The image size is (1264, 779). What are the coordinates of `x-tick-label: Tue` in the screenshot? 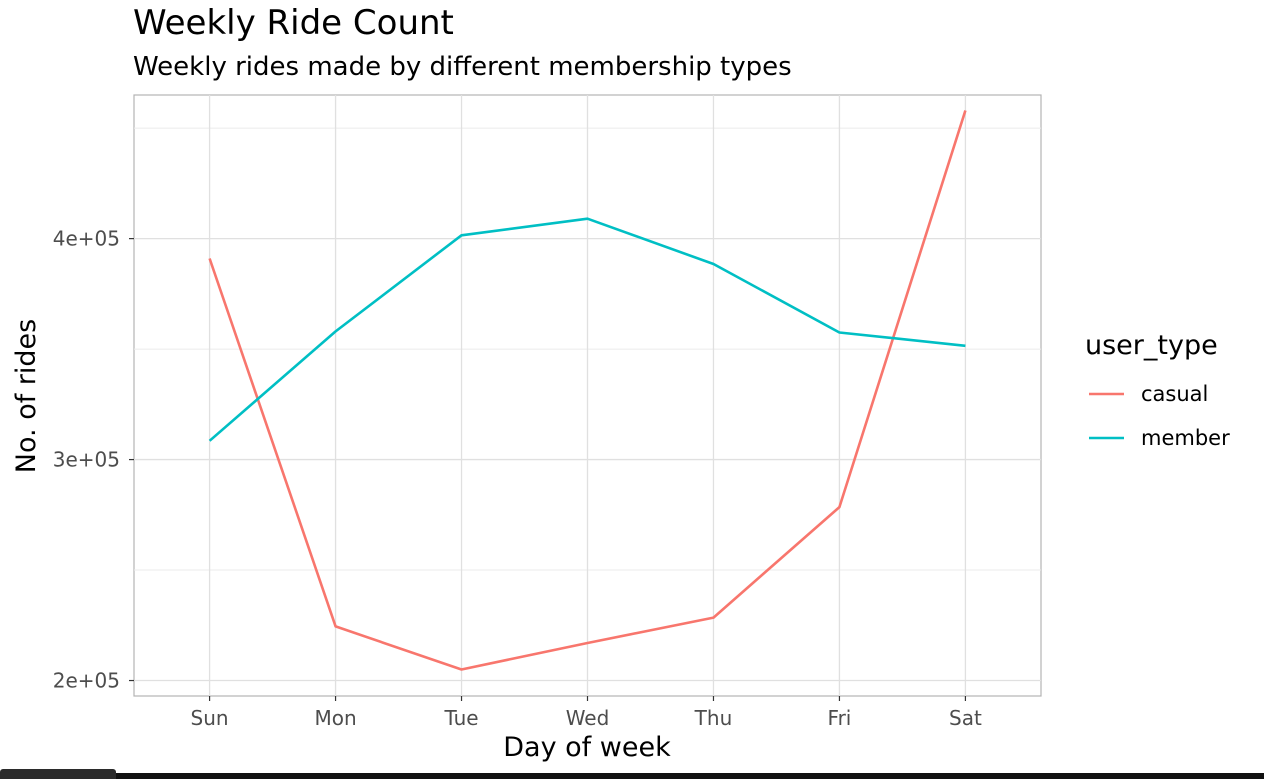 It's located at (460, 718).